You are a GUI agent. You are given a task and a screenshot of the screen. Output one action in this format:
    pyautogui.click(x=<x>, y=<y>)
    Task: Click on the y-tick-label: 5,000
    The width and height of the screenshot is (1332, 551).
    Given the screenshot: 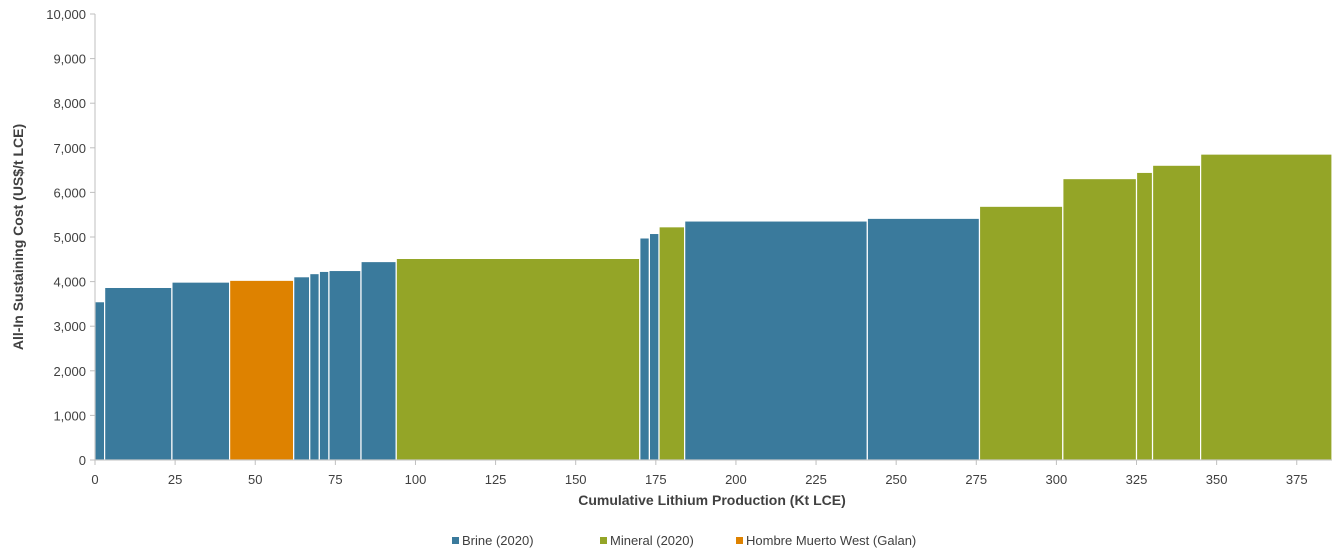 What is the action you would take?
    pyautogui.click(x=69, y=237)
    